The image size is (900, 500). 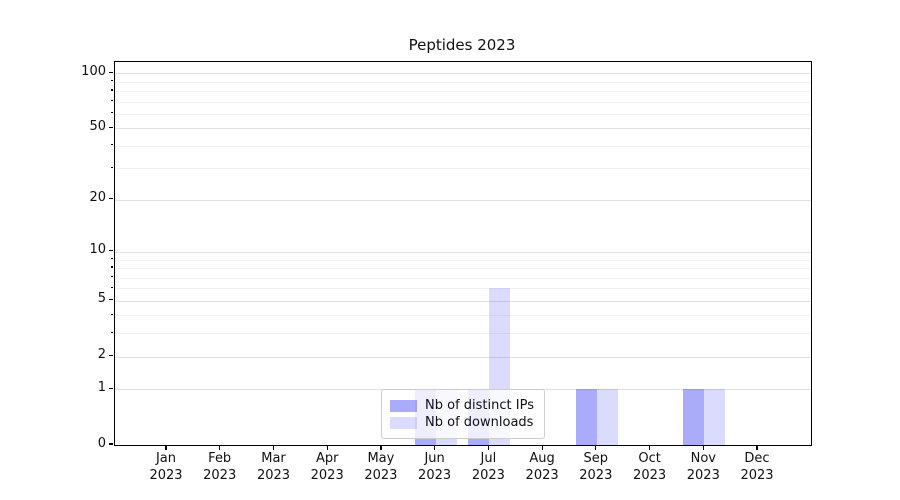 What do you see at coordinates (101, 354) in the screenshot?
I see `y-tick-label: 2` at bounding box center [101, 354].